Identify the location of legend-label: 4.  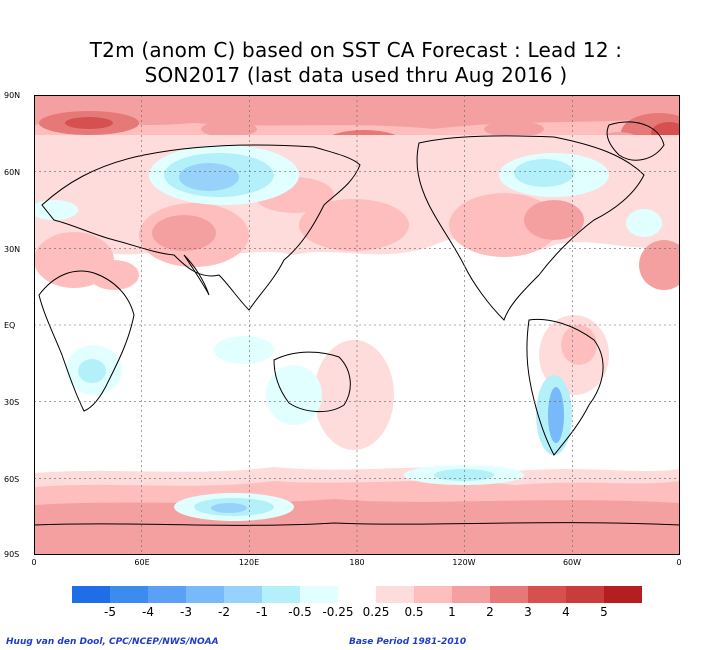
(566, 612).